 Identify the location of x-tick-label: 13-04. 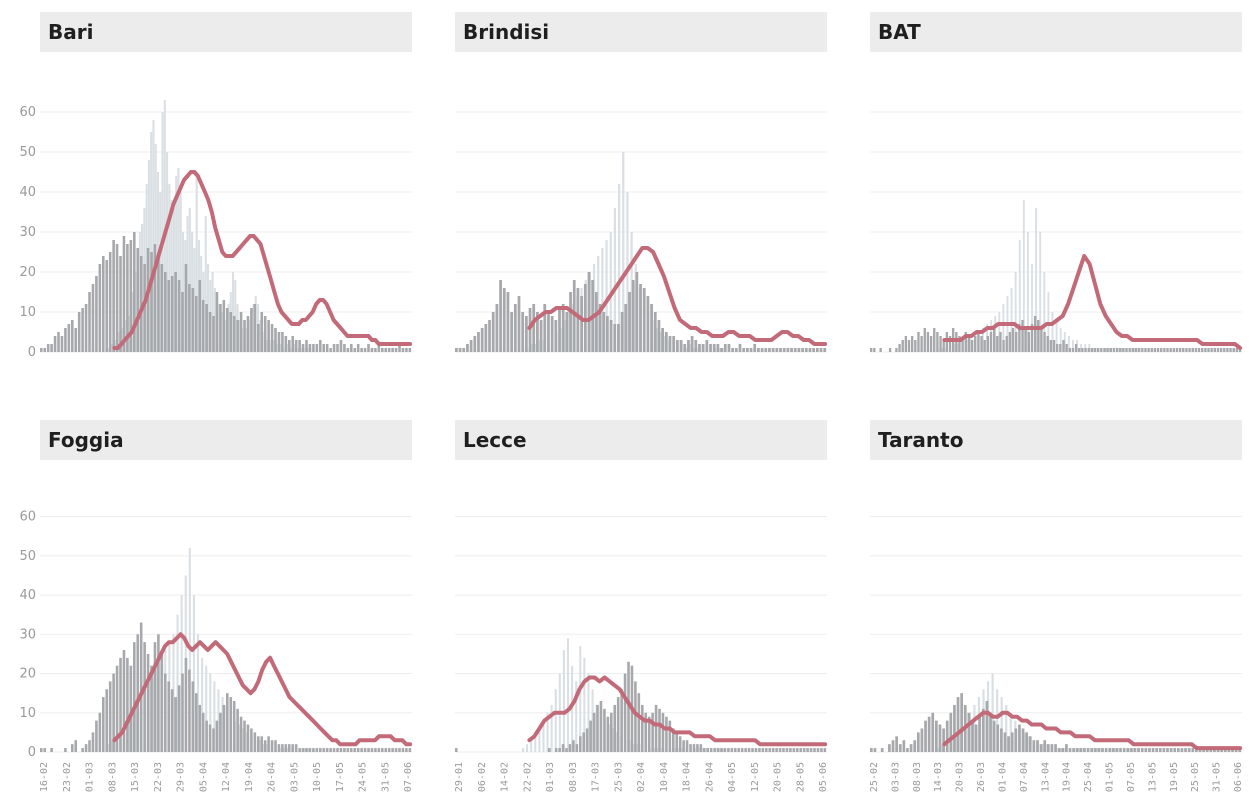
(1045, 777).